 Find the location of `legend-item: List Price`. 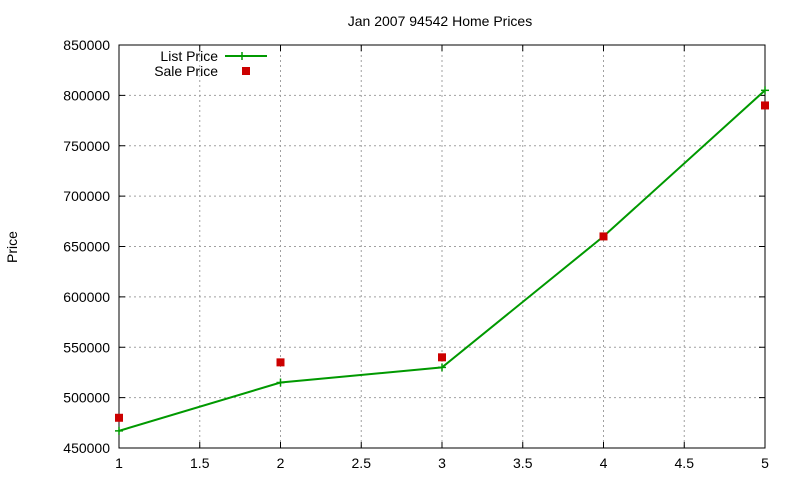

legend-item: List Price is located at coordinates (213, 56).